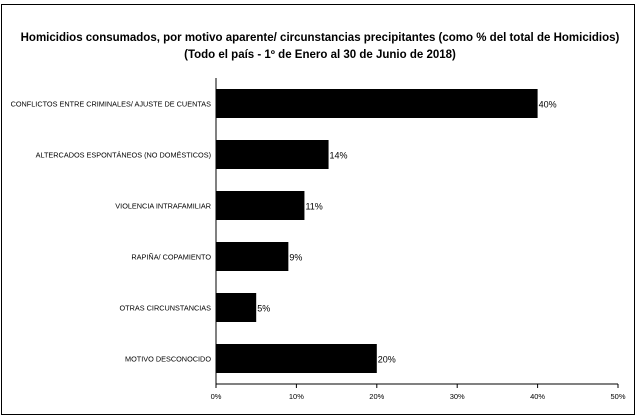  Describe the element at coordinates (313, 207) in the screenshot. I see `data-label: 11%` at that location.